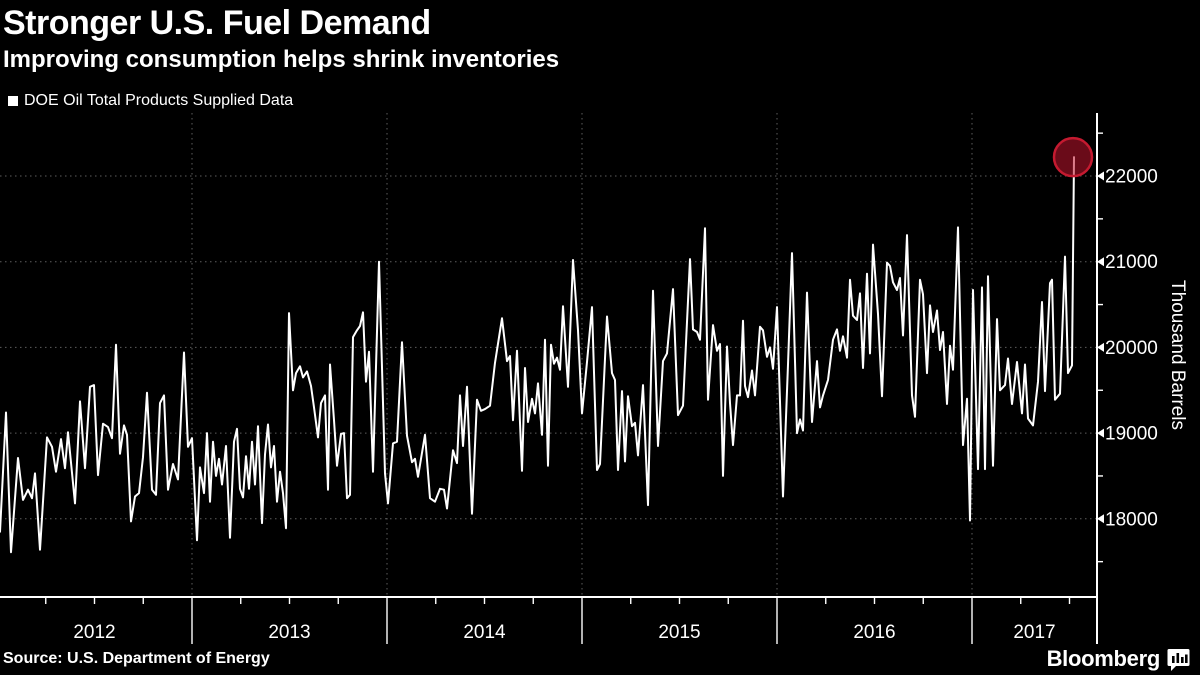  Describe the element at coordinates (13, 101) in the screenshot. I see `legend-square-icon` at that location.